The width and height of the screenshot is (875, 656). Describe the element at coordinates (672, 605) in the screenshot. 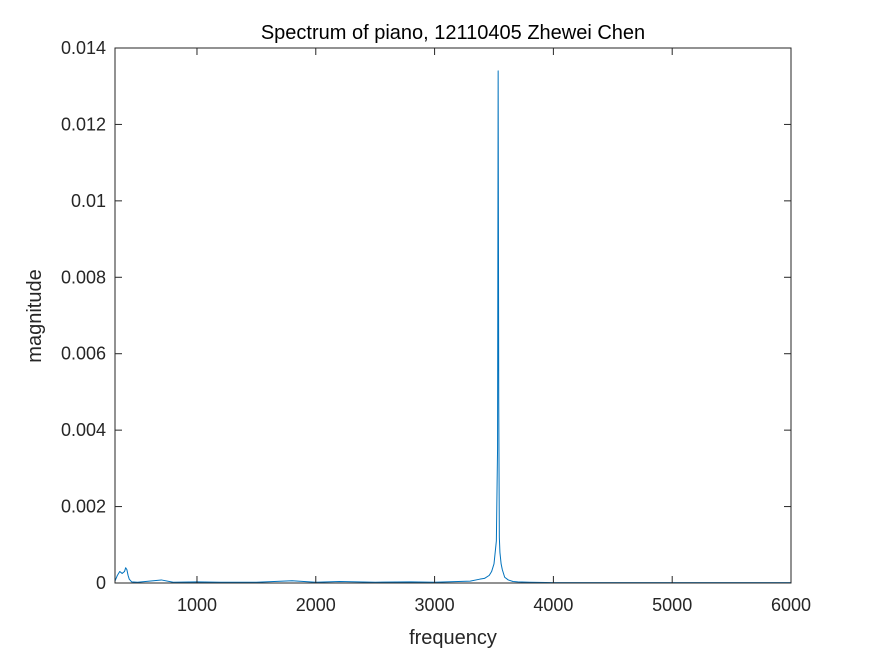

I see `x-tick-label-5000: 5000` at that location.